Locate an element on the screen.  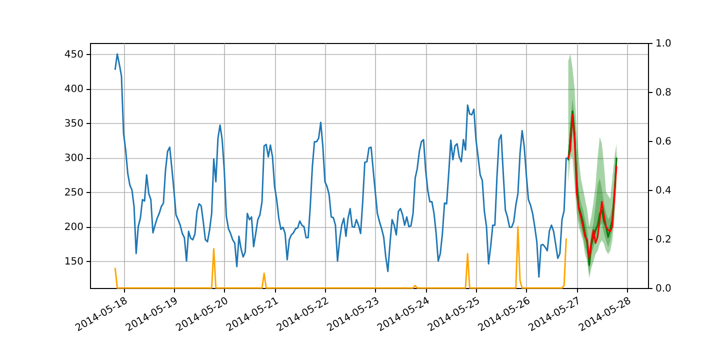
y2-tick-label: 0.2 is located at coordinates (664, 240).